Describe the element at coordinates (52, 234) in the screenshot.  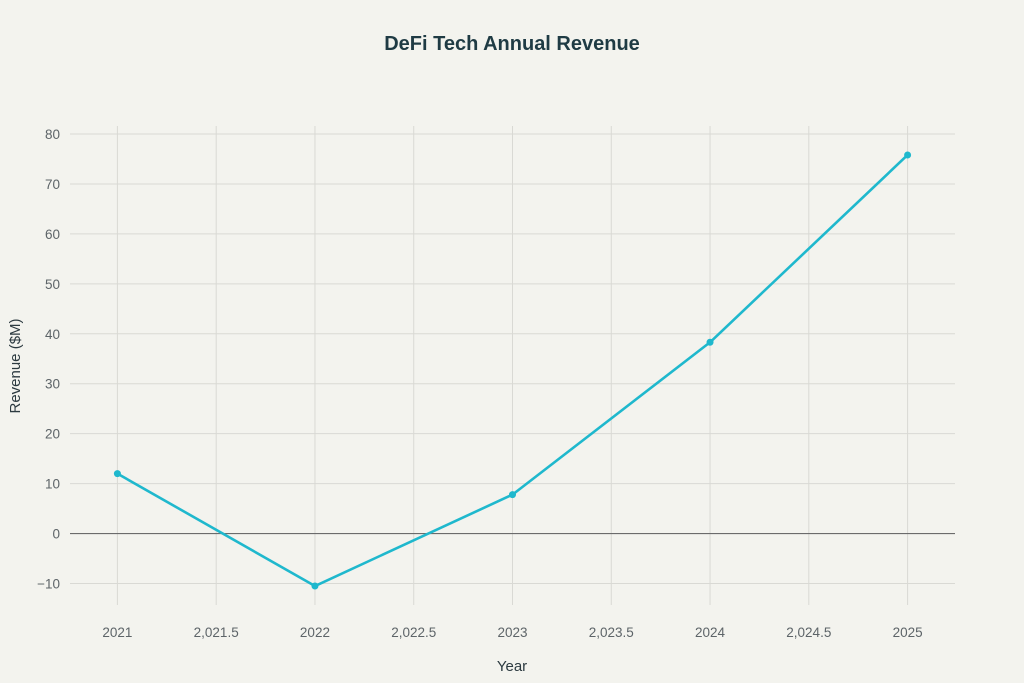
I see `y-tick-label: 60` at that location.